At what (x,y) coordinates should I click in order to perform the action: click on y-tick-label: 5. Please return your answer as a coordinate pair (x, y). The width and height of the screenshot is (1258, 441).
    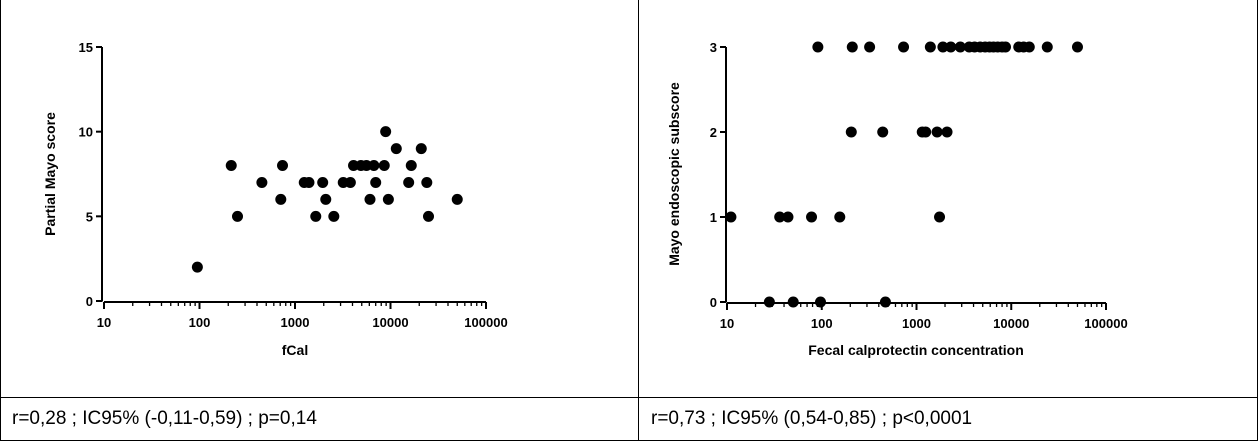
    Looking at the image, I should click on (89, 216).